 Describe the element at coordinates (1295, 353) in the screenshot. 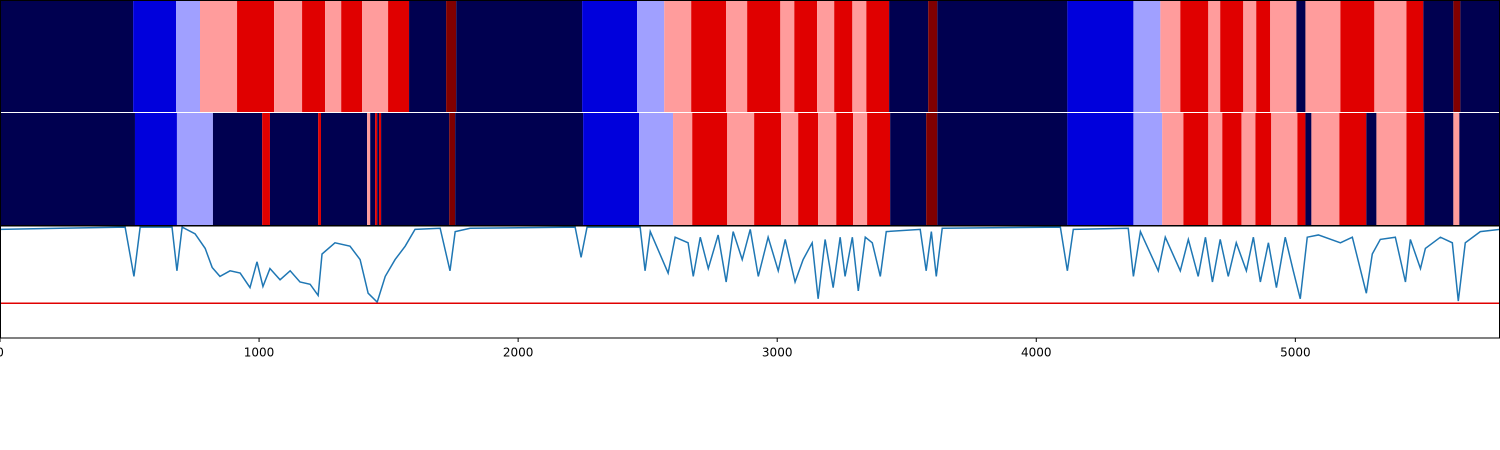

I see `x-tick-label: 5000` at that location.